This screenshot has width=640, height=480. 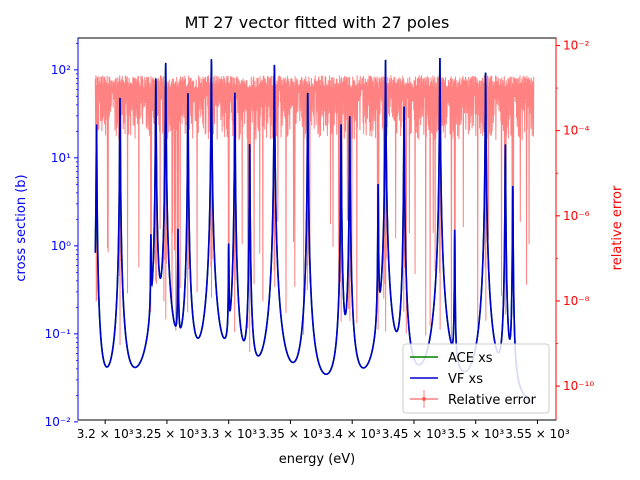 What do you see at coordinates (61, 158) in the screenshot?
I see `y-tick-label: 10¹` at bounding box center [61, 158].